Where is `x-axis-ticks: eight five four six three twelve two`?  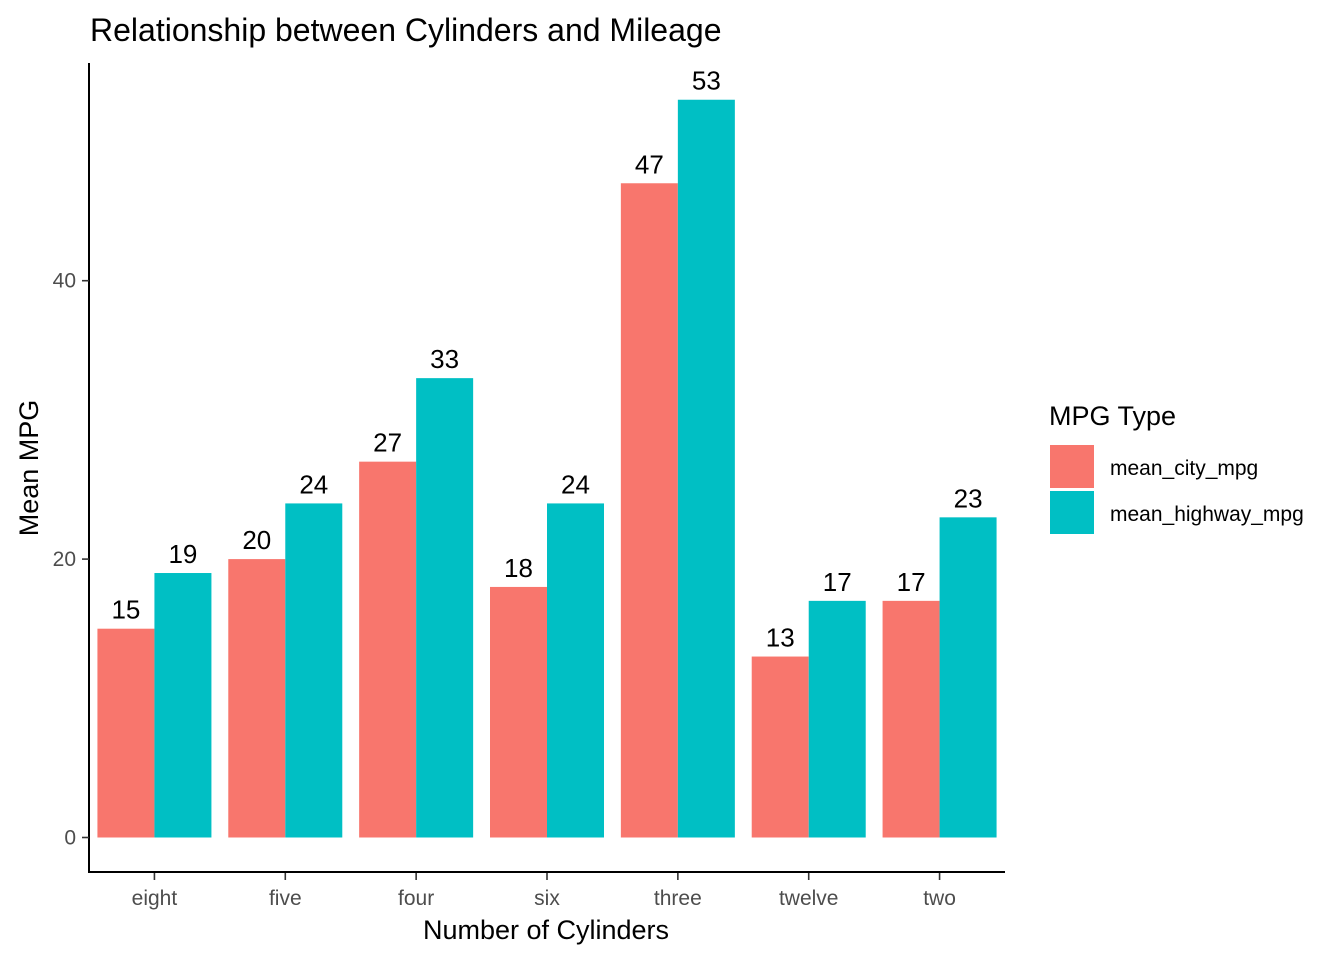
x-axis-ticks: eight five four six three twelve two is located at coordinates (544, 891).